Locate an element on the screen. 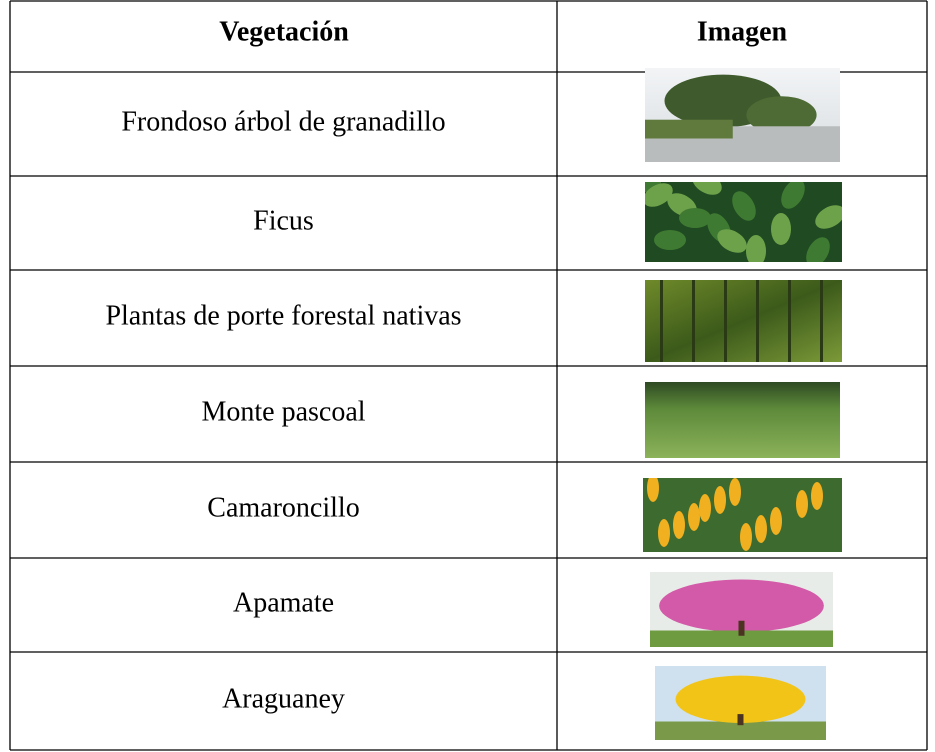 The image size is (935, 752). tree is located at coordinates (781, 115).